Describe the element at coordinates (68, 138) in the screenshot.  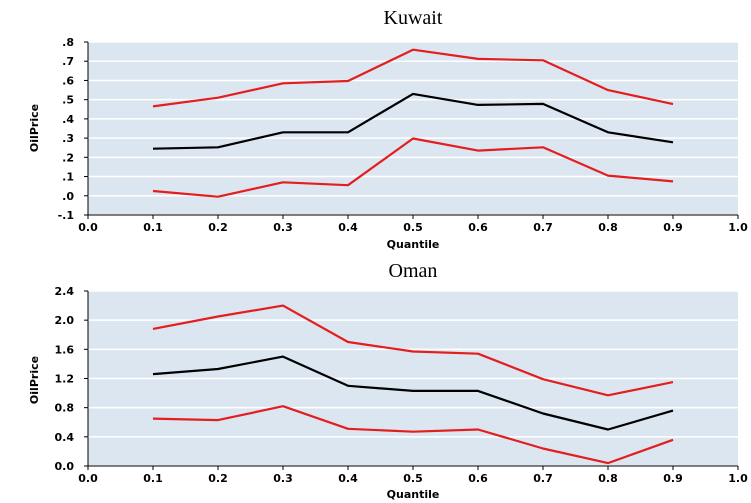
I see `y-tick-label: .3` at that location.